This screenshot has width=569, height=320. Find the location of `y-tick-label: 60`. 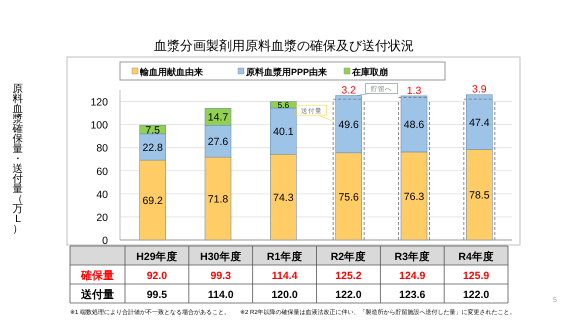

y-tick-label: 60 is located at coordinates (102, 172).